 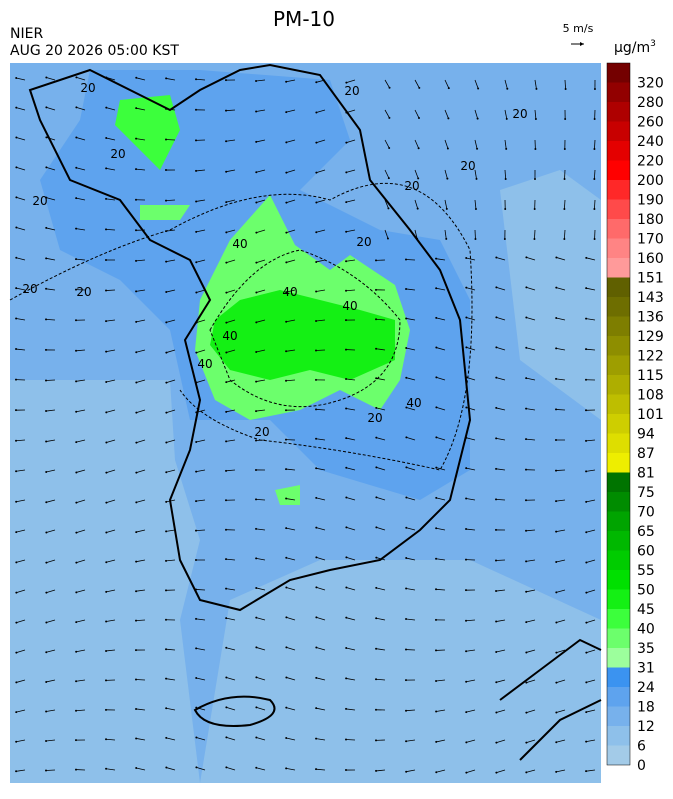 What do you see at coordinates (632, 48) in the screenshot?
I see `unit-text: μg/m` at bounding box center [632, 48].